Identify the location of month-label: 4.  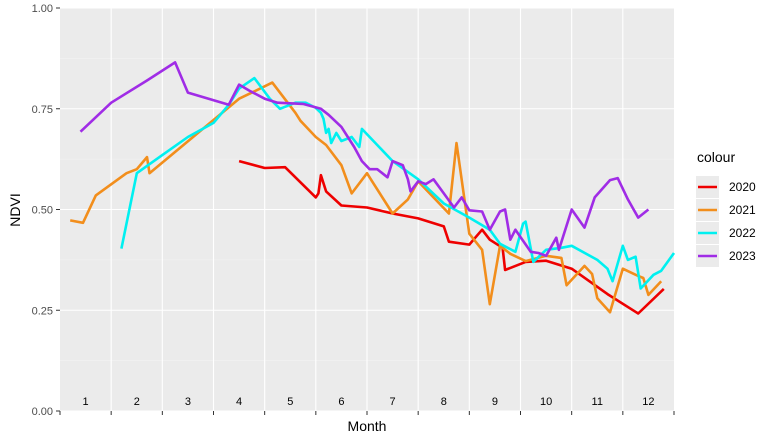
(239, 402).